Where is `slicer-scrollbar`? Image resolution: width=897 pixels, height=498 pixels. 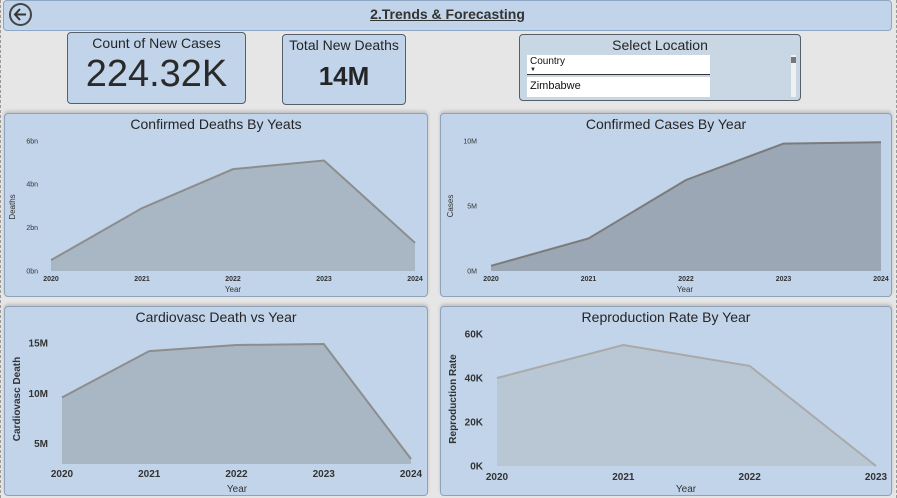 slicer-scrollbar is located at coordinates (793, 76).